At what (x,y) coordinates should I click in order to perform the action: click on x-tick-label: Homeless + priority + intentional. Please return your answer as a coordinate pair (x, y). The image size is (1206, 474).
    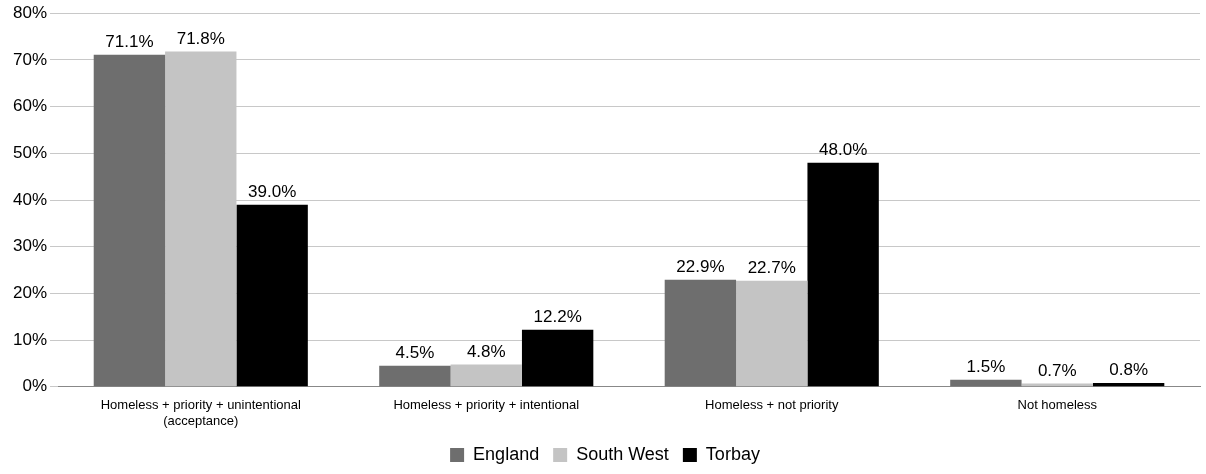
    Looking at the image, I should click on (486, 405).